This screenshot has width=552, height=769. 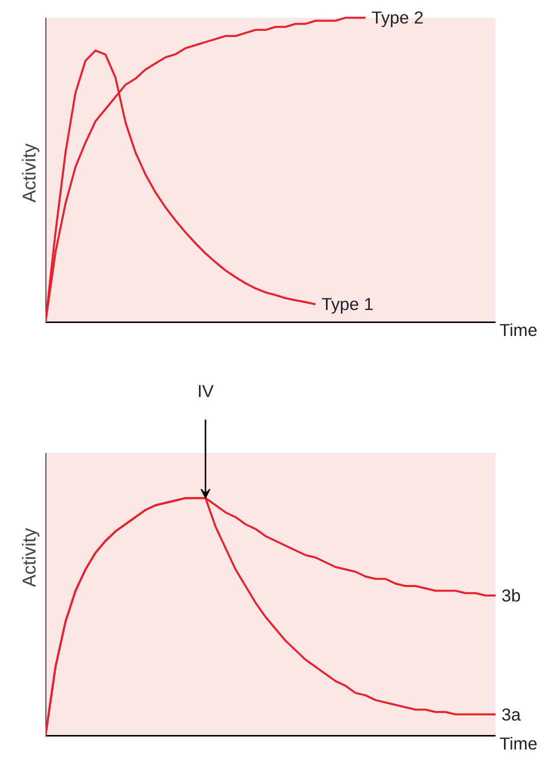 I want to click on series-label: Type 1, so click(x=348, y=304).